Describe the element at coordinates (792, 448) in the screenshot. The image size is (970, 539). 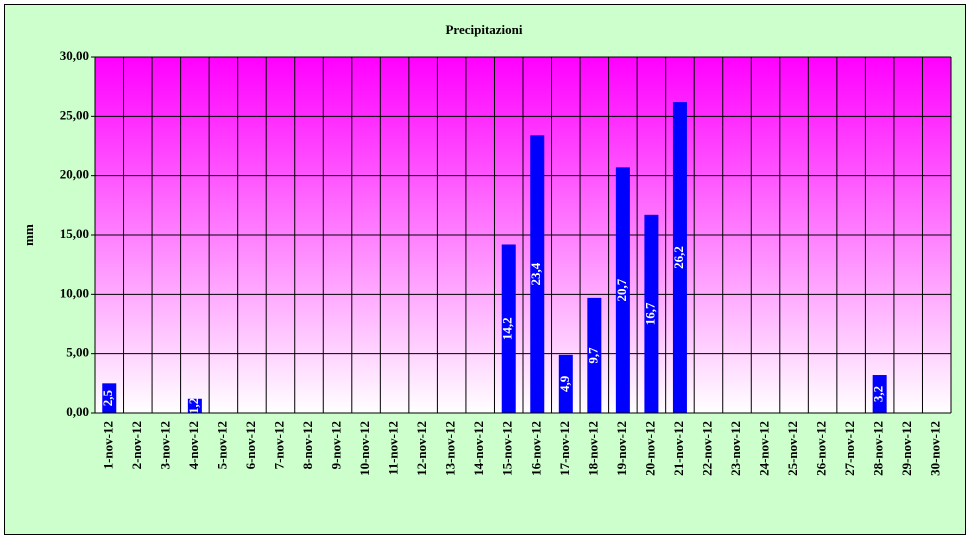
I see `x-tick-label: 25-nov-12` at that location.